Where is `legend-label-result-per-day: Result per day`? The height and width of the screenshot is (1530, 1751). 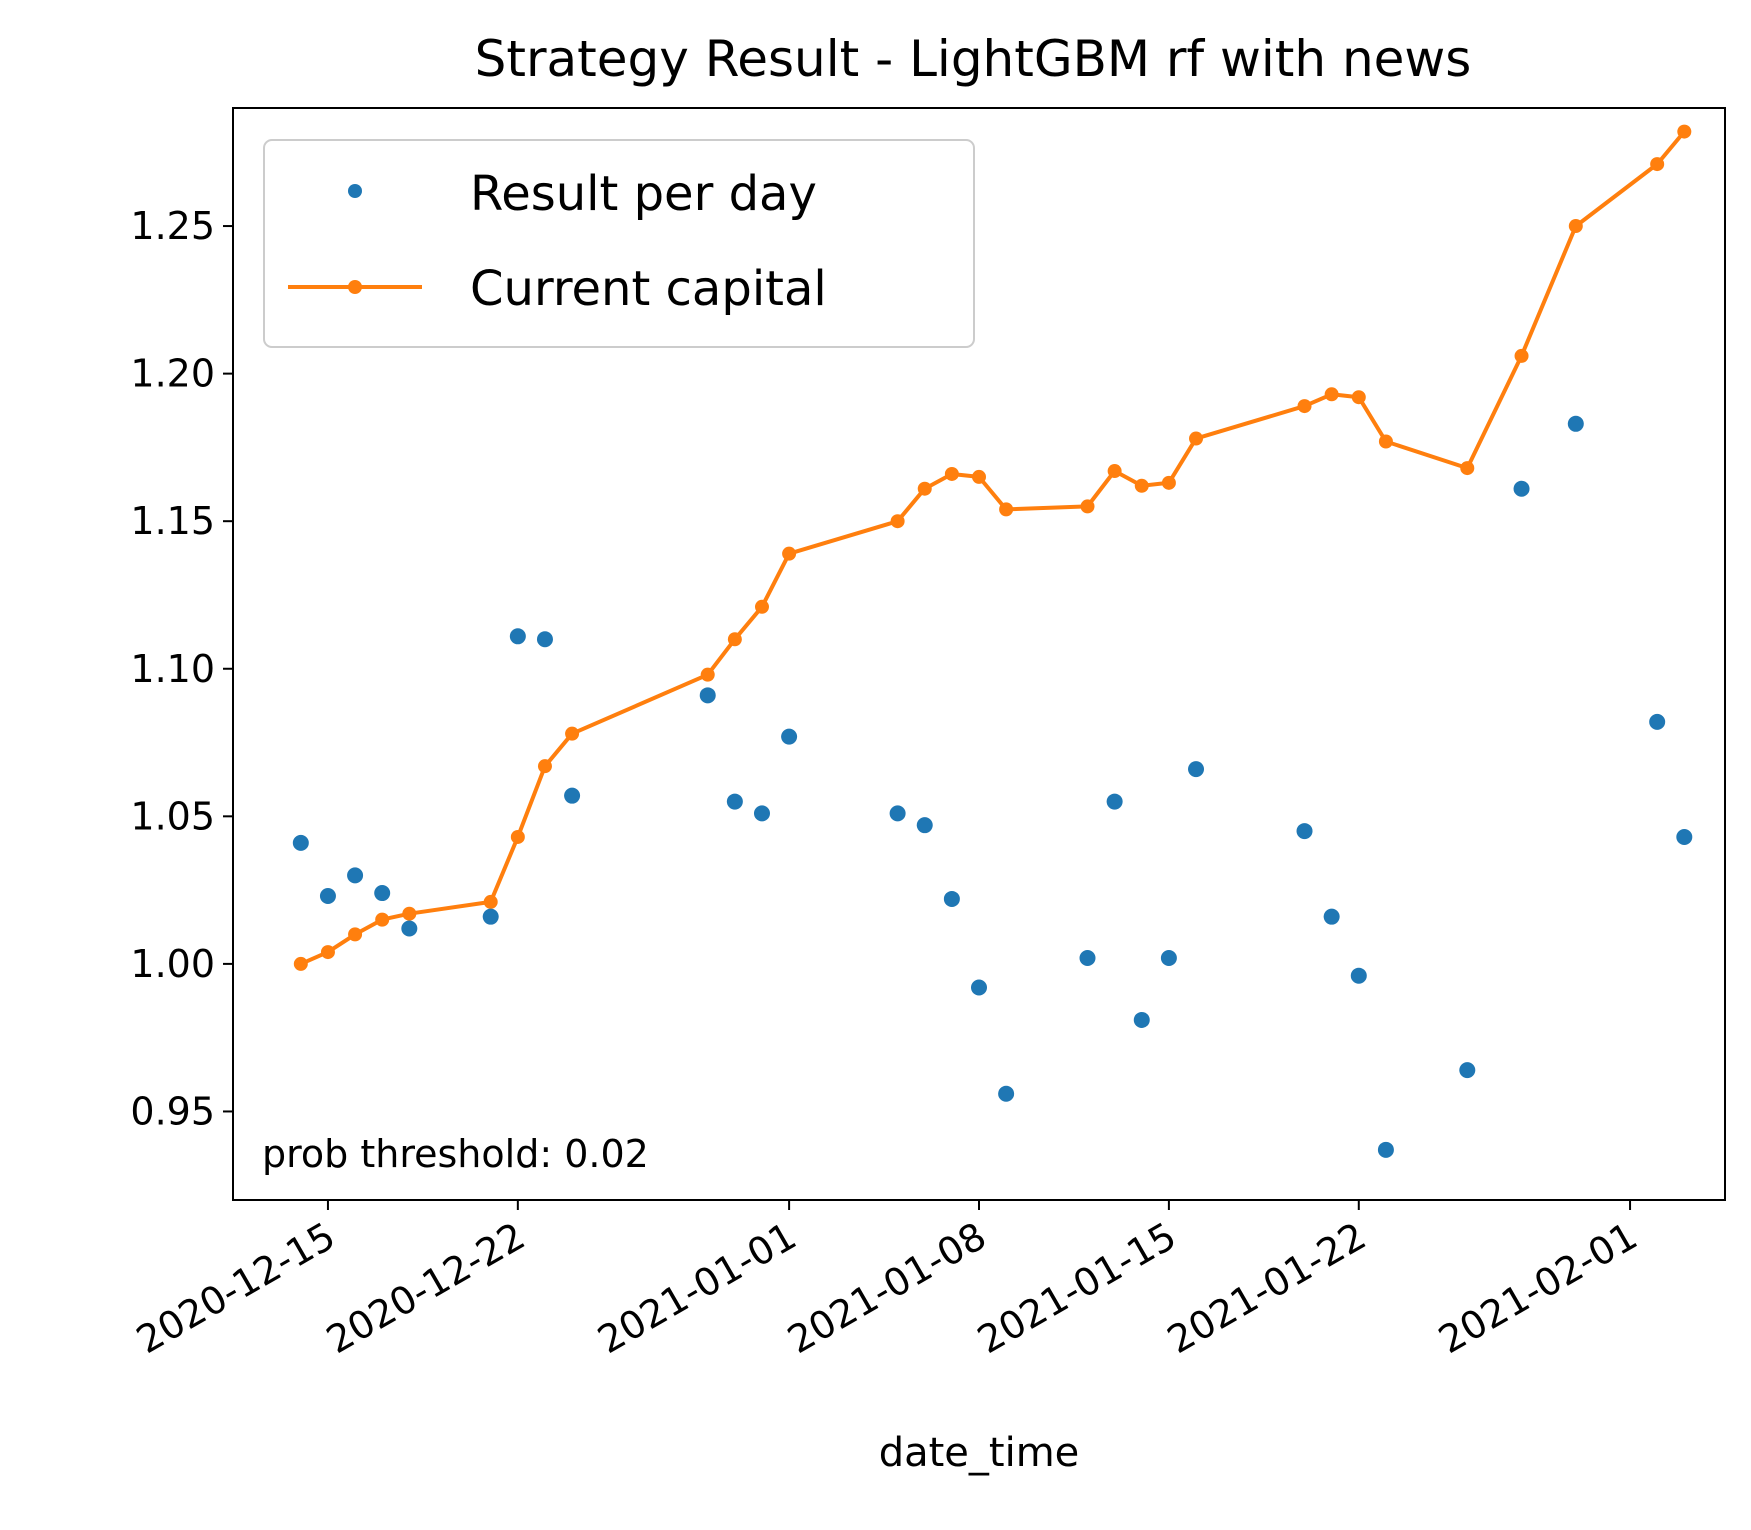
legend-label-result-per-day: Result per day is located at coordinates (643, 194).